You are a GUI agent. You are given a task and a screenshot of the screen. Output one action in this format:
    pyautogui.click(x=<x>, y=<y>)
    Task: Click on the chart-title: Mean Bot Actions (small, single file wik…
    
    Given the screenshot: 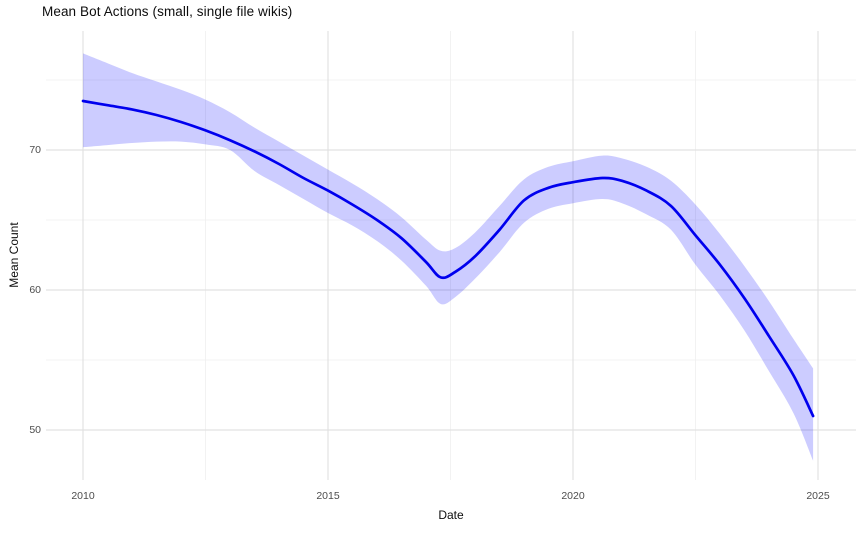 What is the action you would take?
    pyautogui.click(x=167, y=11)
    